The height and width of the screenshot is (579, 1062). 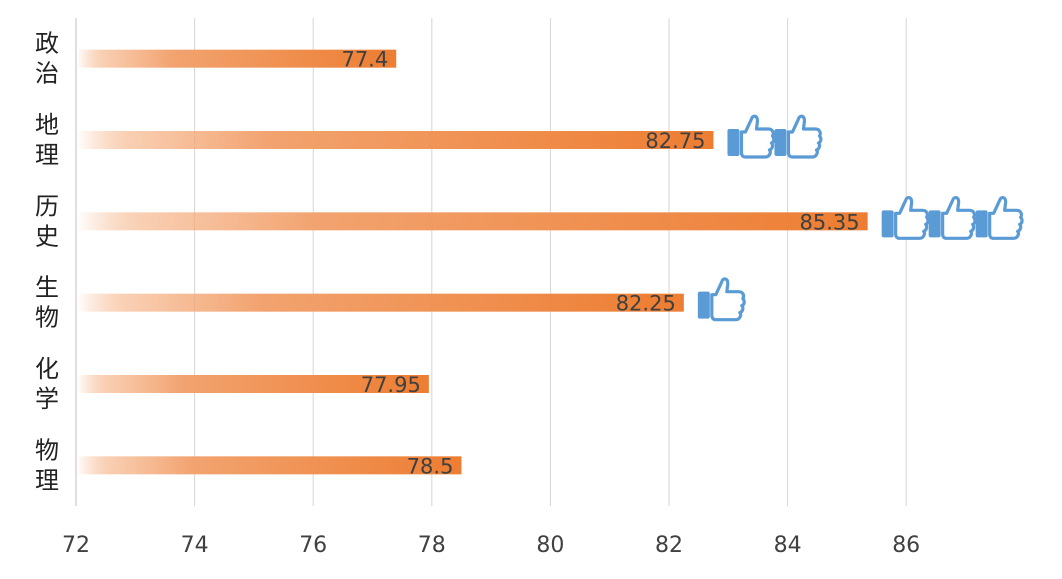 What do you see at coordinates (675, 141) in the screenshot?
I see `data-label-1: 82.75` at bounding box center [675, 141].